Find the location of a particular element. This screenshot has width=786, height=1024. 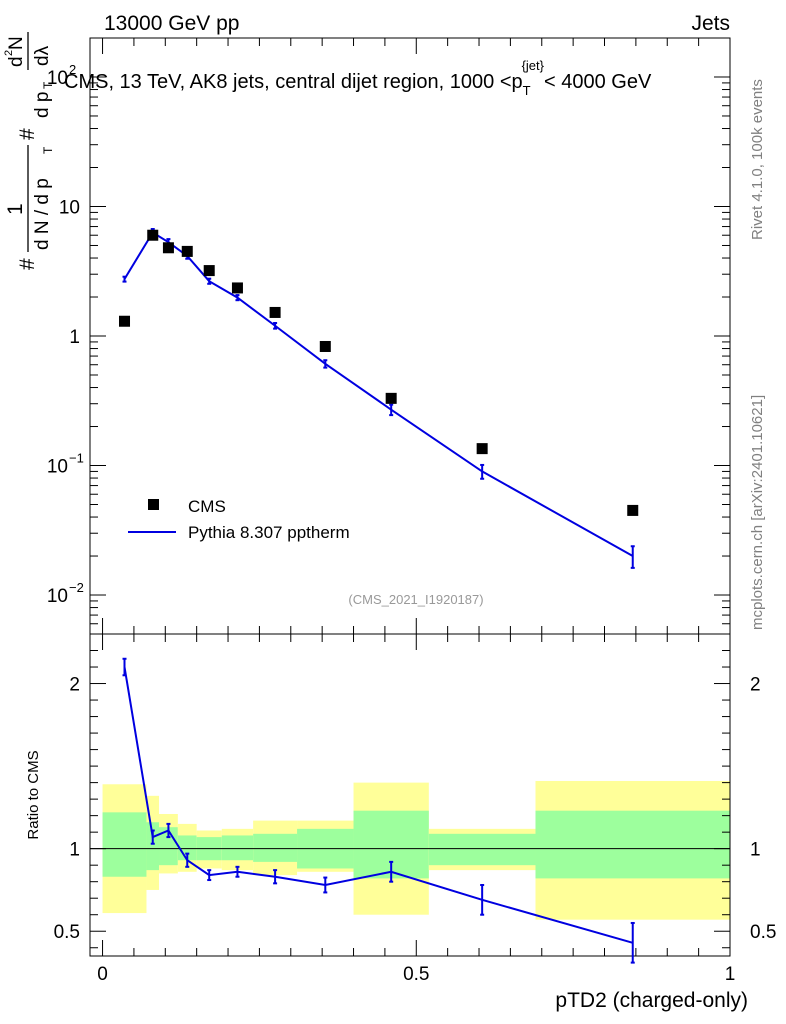

plot-title-suffix: < 4000 GeV is located at coordinates (598, 82).